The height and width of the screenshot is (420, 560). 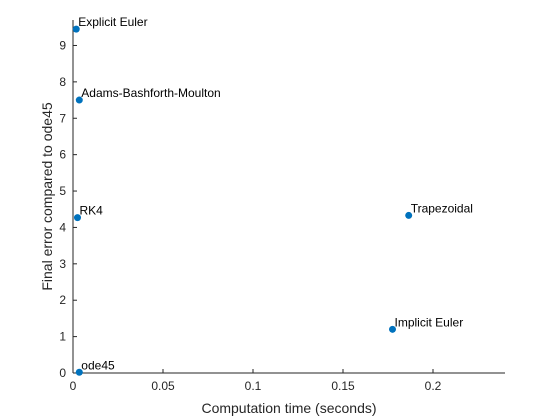 What do you see at coordinates (62, 300) in the screenshot?
I see `y-tick-label: 2` at bounding box center [62, 300].